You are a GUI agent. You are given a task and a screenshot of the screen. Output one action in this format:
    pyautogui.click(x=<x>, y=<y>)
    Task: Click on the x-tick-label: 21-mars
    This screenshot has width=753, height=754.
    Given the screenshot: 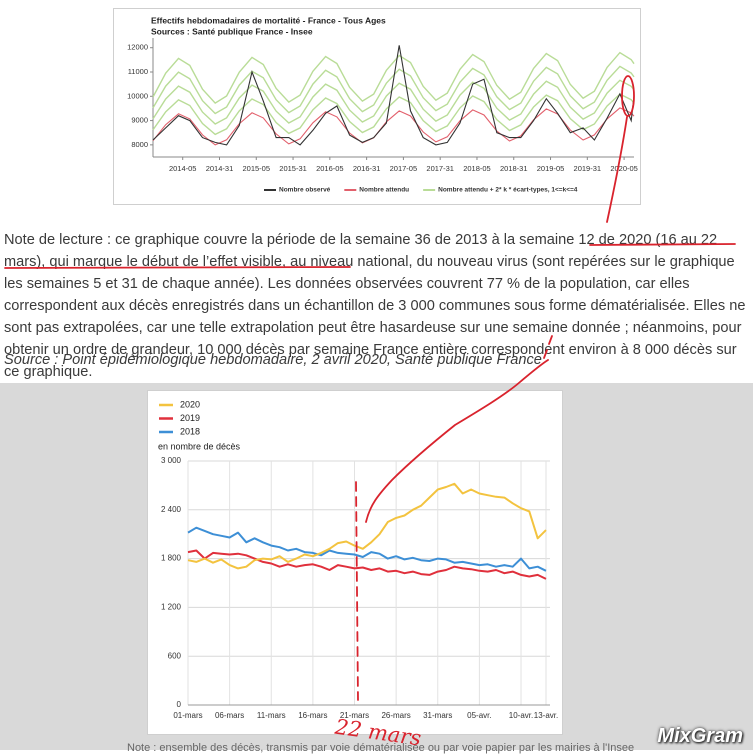 What is the action you would take?
    pyautogui.click(x=354, y=715)
    